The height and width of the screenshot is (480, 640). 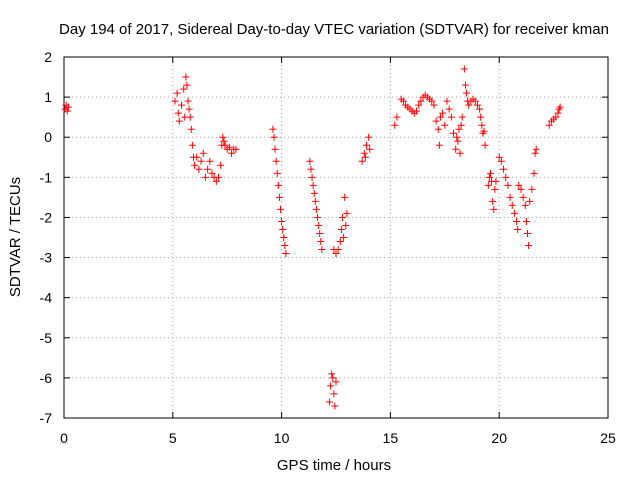 I want to click on y-tick-label: -3, so click(x=46, y=258).